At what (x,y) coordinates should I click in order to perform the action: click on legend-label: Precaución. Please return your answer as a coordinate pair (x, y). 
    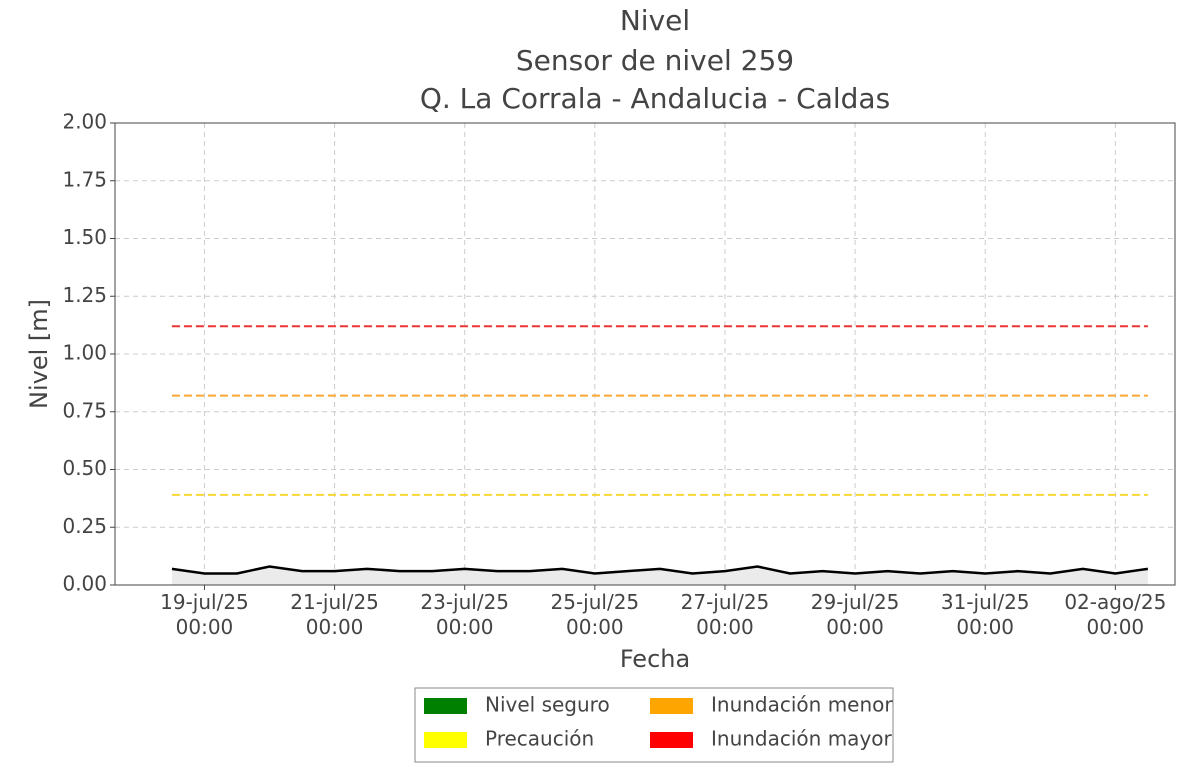
    Looking at the image, I should click on (539, 739).